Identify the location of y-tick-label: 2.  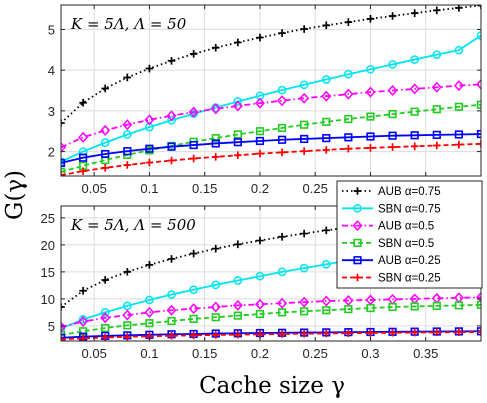
(51, 152).